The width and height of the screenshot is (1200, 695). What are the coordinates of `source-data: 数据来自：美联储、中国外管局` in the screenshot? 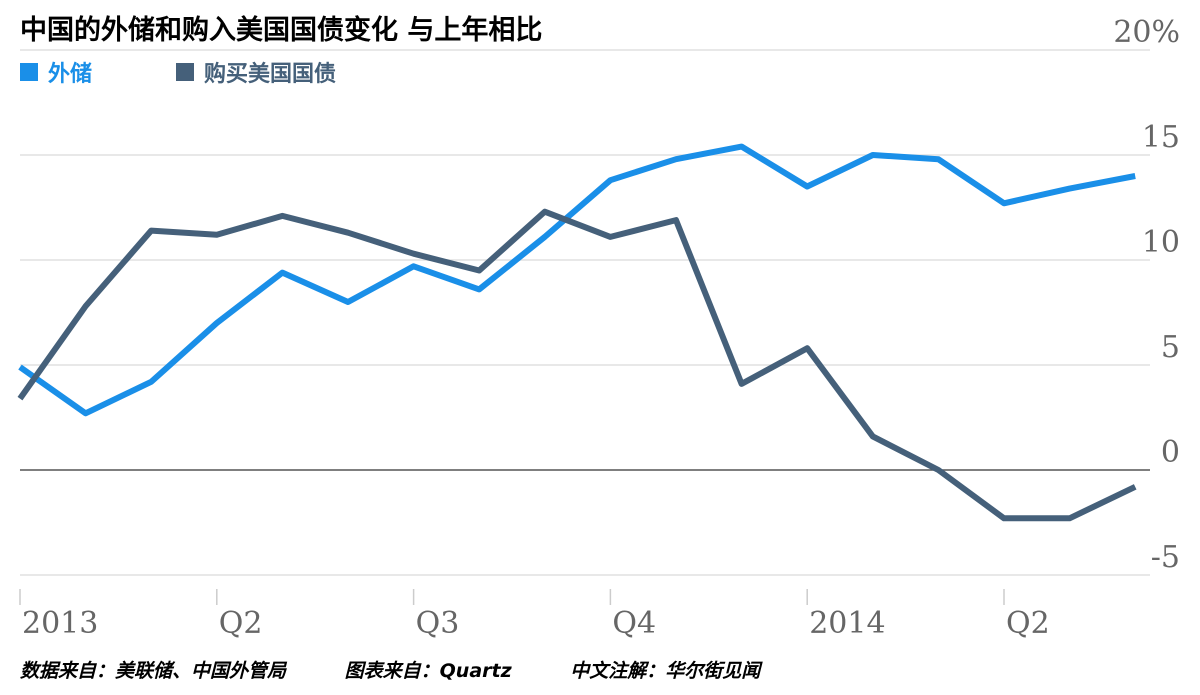 It's located at (153, 671).